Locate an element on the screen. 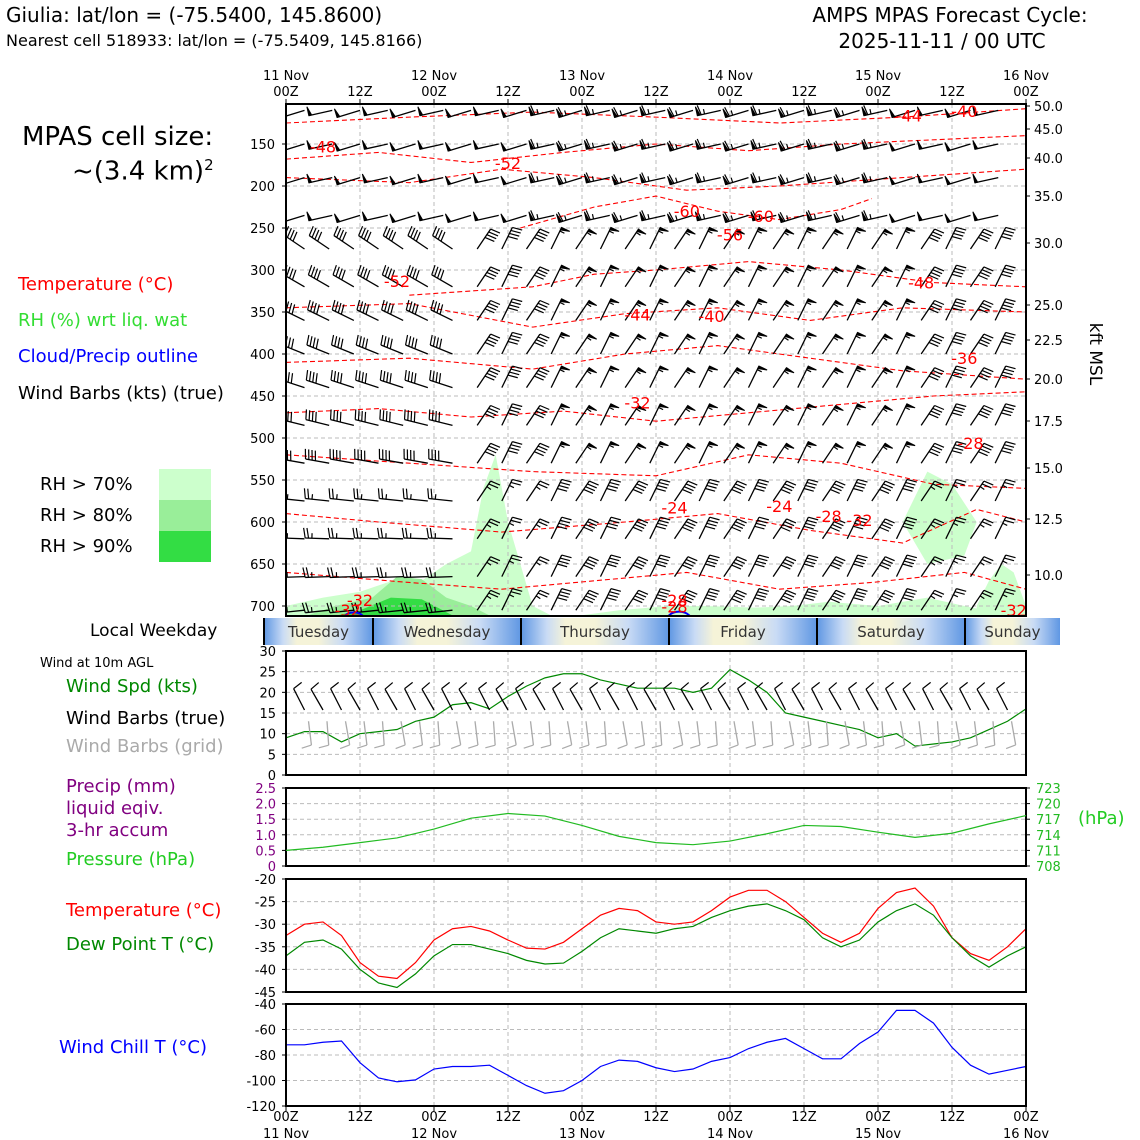  panel-tick-label: 20 is located at coordinates (267, 693).